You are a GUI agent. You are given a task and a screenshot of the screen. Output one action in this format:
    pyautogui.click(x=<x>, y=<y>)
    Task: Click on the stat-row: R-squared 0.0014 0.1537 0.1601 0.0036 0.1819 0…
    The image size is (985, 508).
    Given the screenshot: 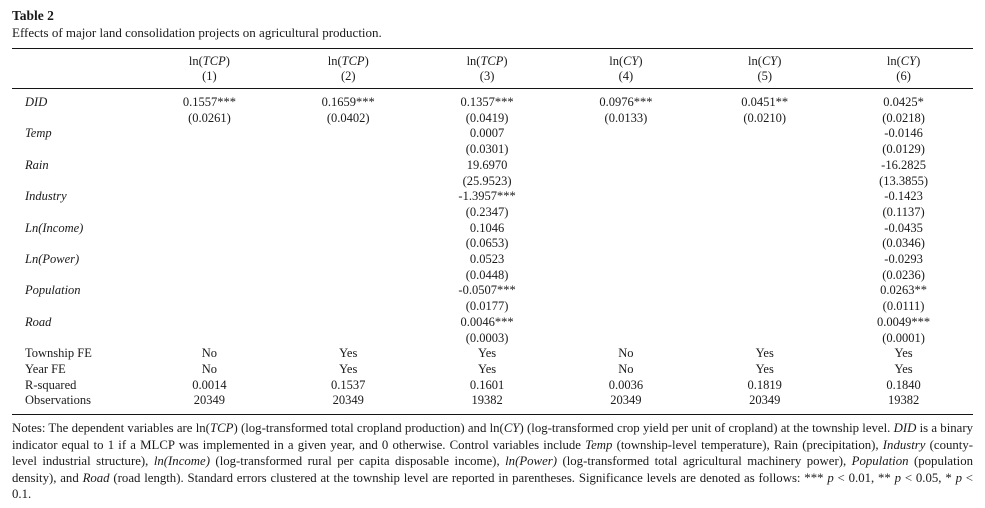 What is the action you would take?
    pyautogui.click(x=492, y=386)
    